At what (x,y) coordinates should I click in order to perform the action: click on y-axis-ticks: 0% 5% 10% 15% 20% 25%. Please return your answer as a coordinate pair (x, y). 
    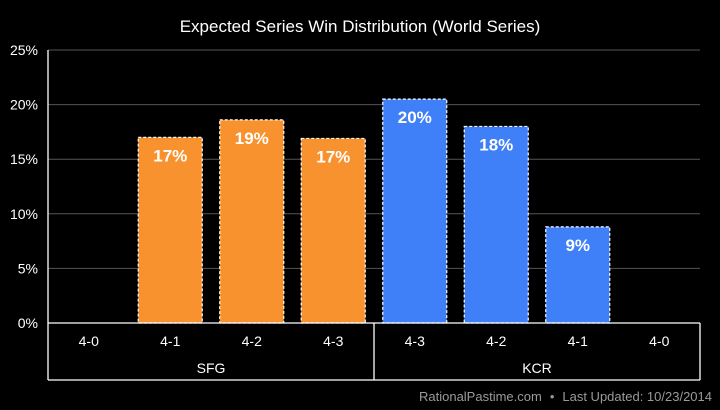
    Looking at the image, I should click on (24, 186).